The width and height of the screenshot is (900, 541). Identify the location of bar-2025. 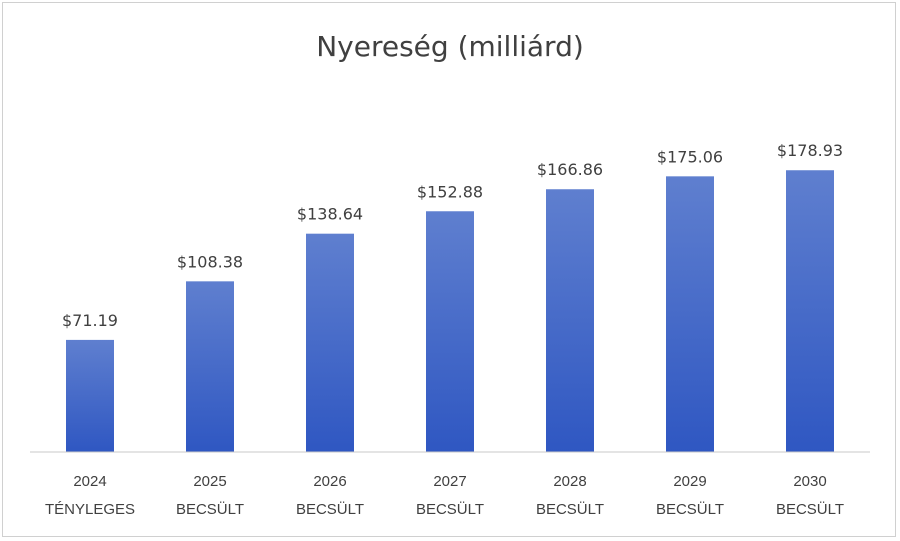
(210, 366).